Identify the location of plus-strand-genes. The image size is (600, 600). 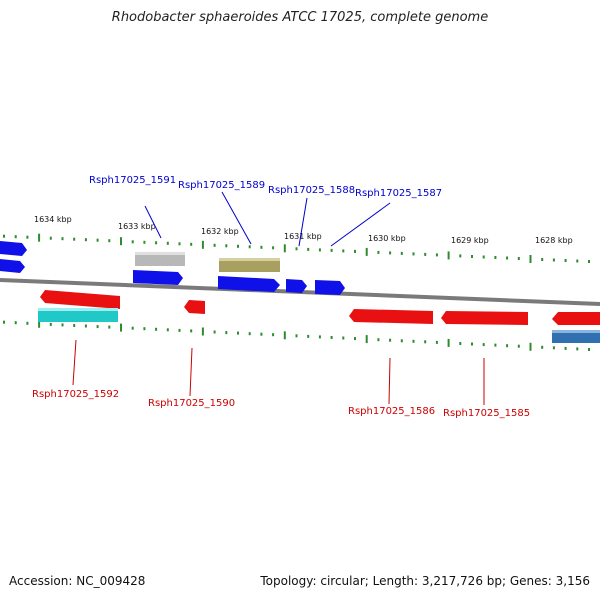
(172, 268).